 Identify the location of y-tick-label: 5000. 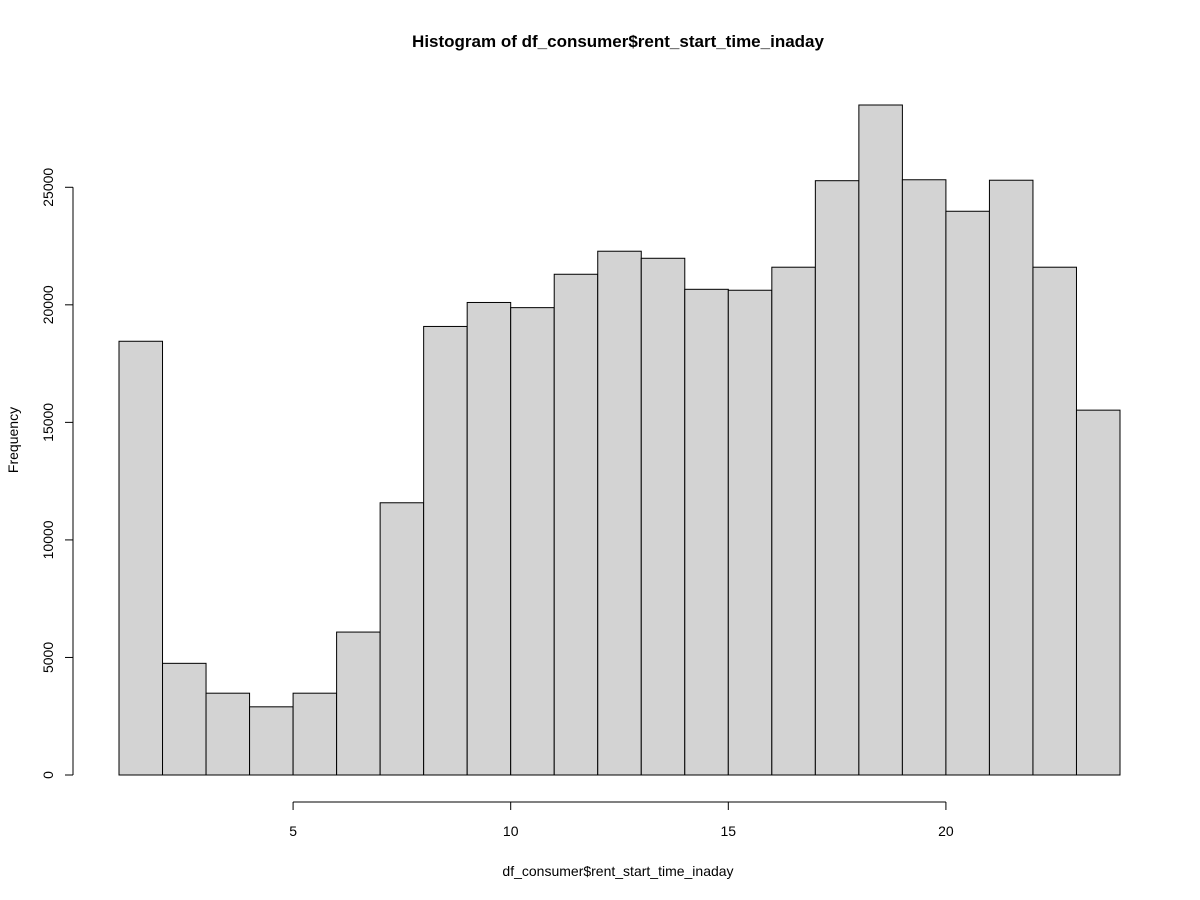
(48, 657).